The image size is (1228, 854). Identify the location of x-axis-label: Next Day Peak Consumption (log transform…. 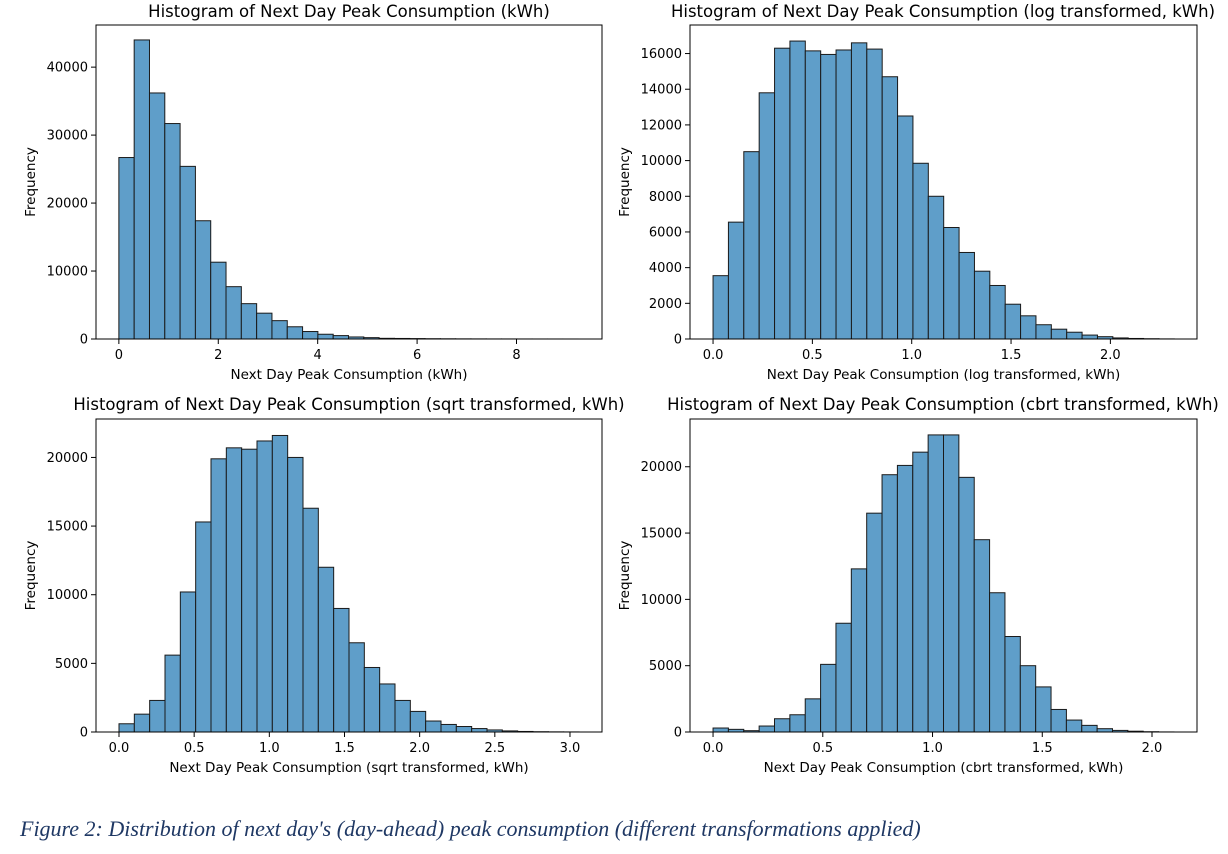
(944, 375).